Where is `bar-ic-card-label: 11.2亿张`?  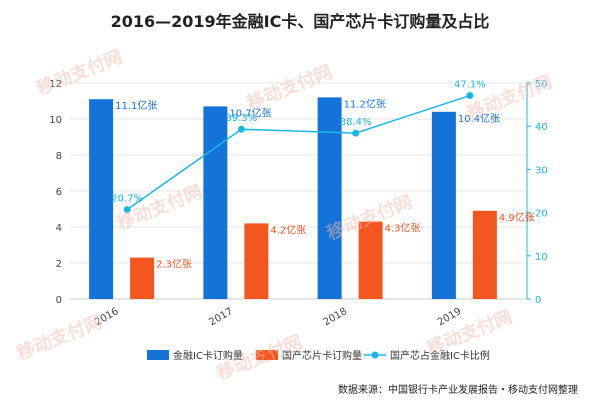
bar-ic-card-label: 11.2亿张 is located at coordinates (365, 103).